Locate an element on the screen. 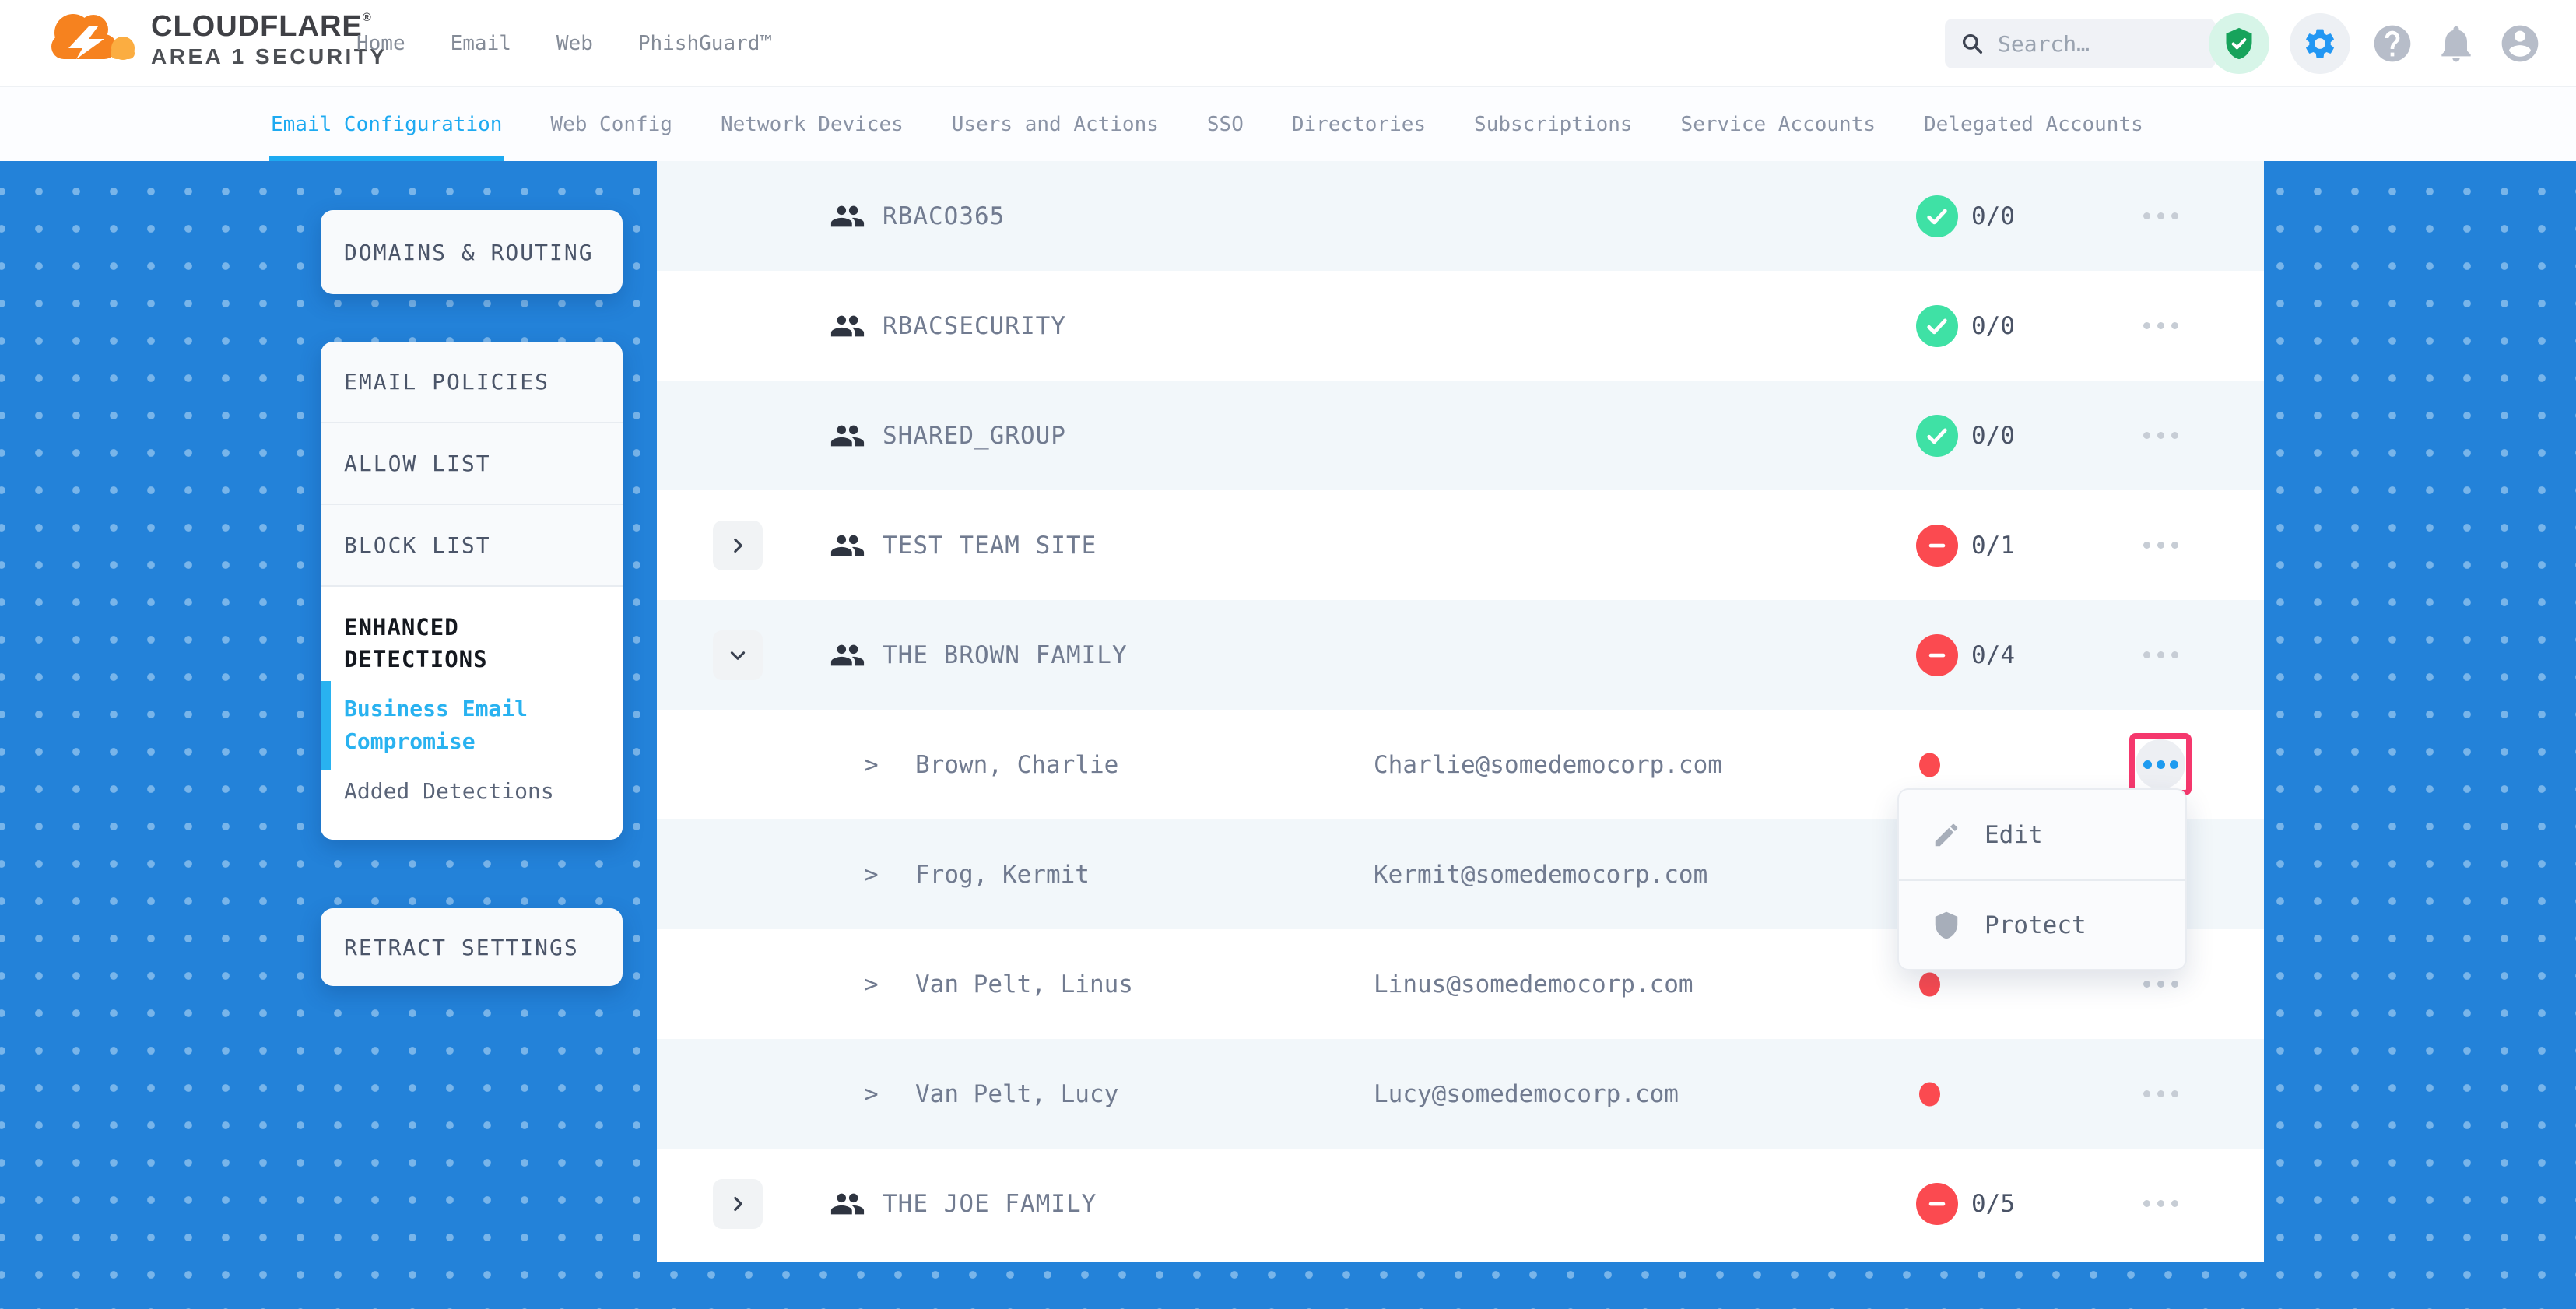 Image resolution: width=2576 pixels, height=1309 pixels. highlight-annotation-box is located at coordinates (2161, 764).